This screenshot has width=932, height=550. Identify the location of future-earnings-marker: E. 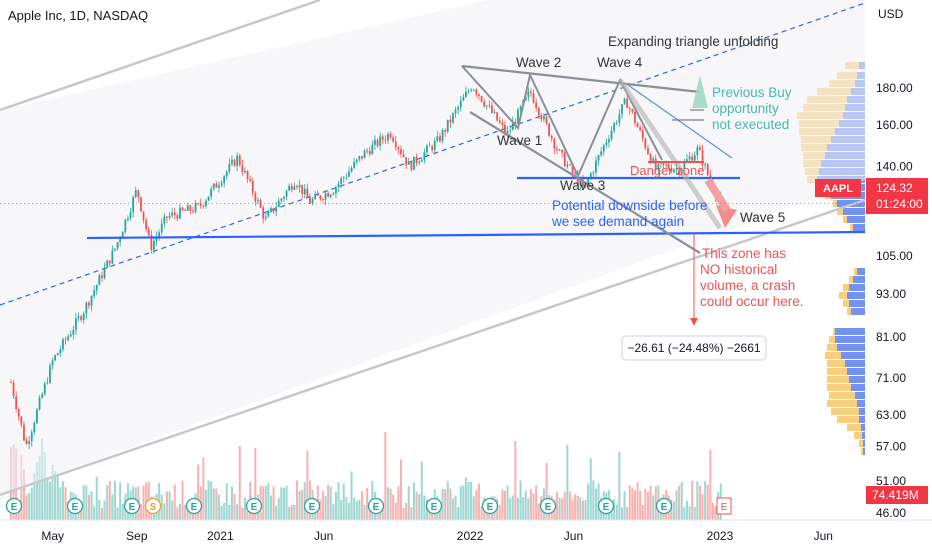
(724, 506).